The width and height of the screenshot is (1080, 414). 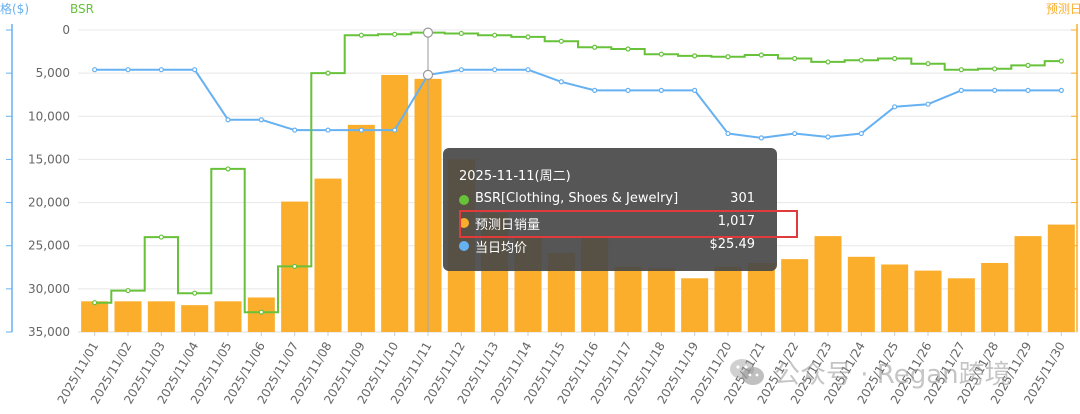 What do you see at coordinates (607, 223) in the screenshot?
I see `tooltip-row-sales: 预测日销量 1,017` at bounding box center [607, 223].